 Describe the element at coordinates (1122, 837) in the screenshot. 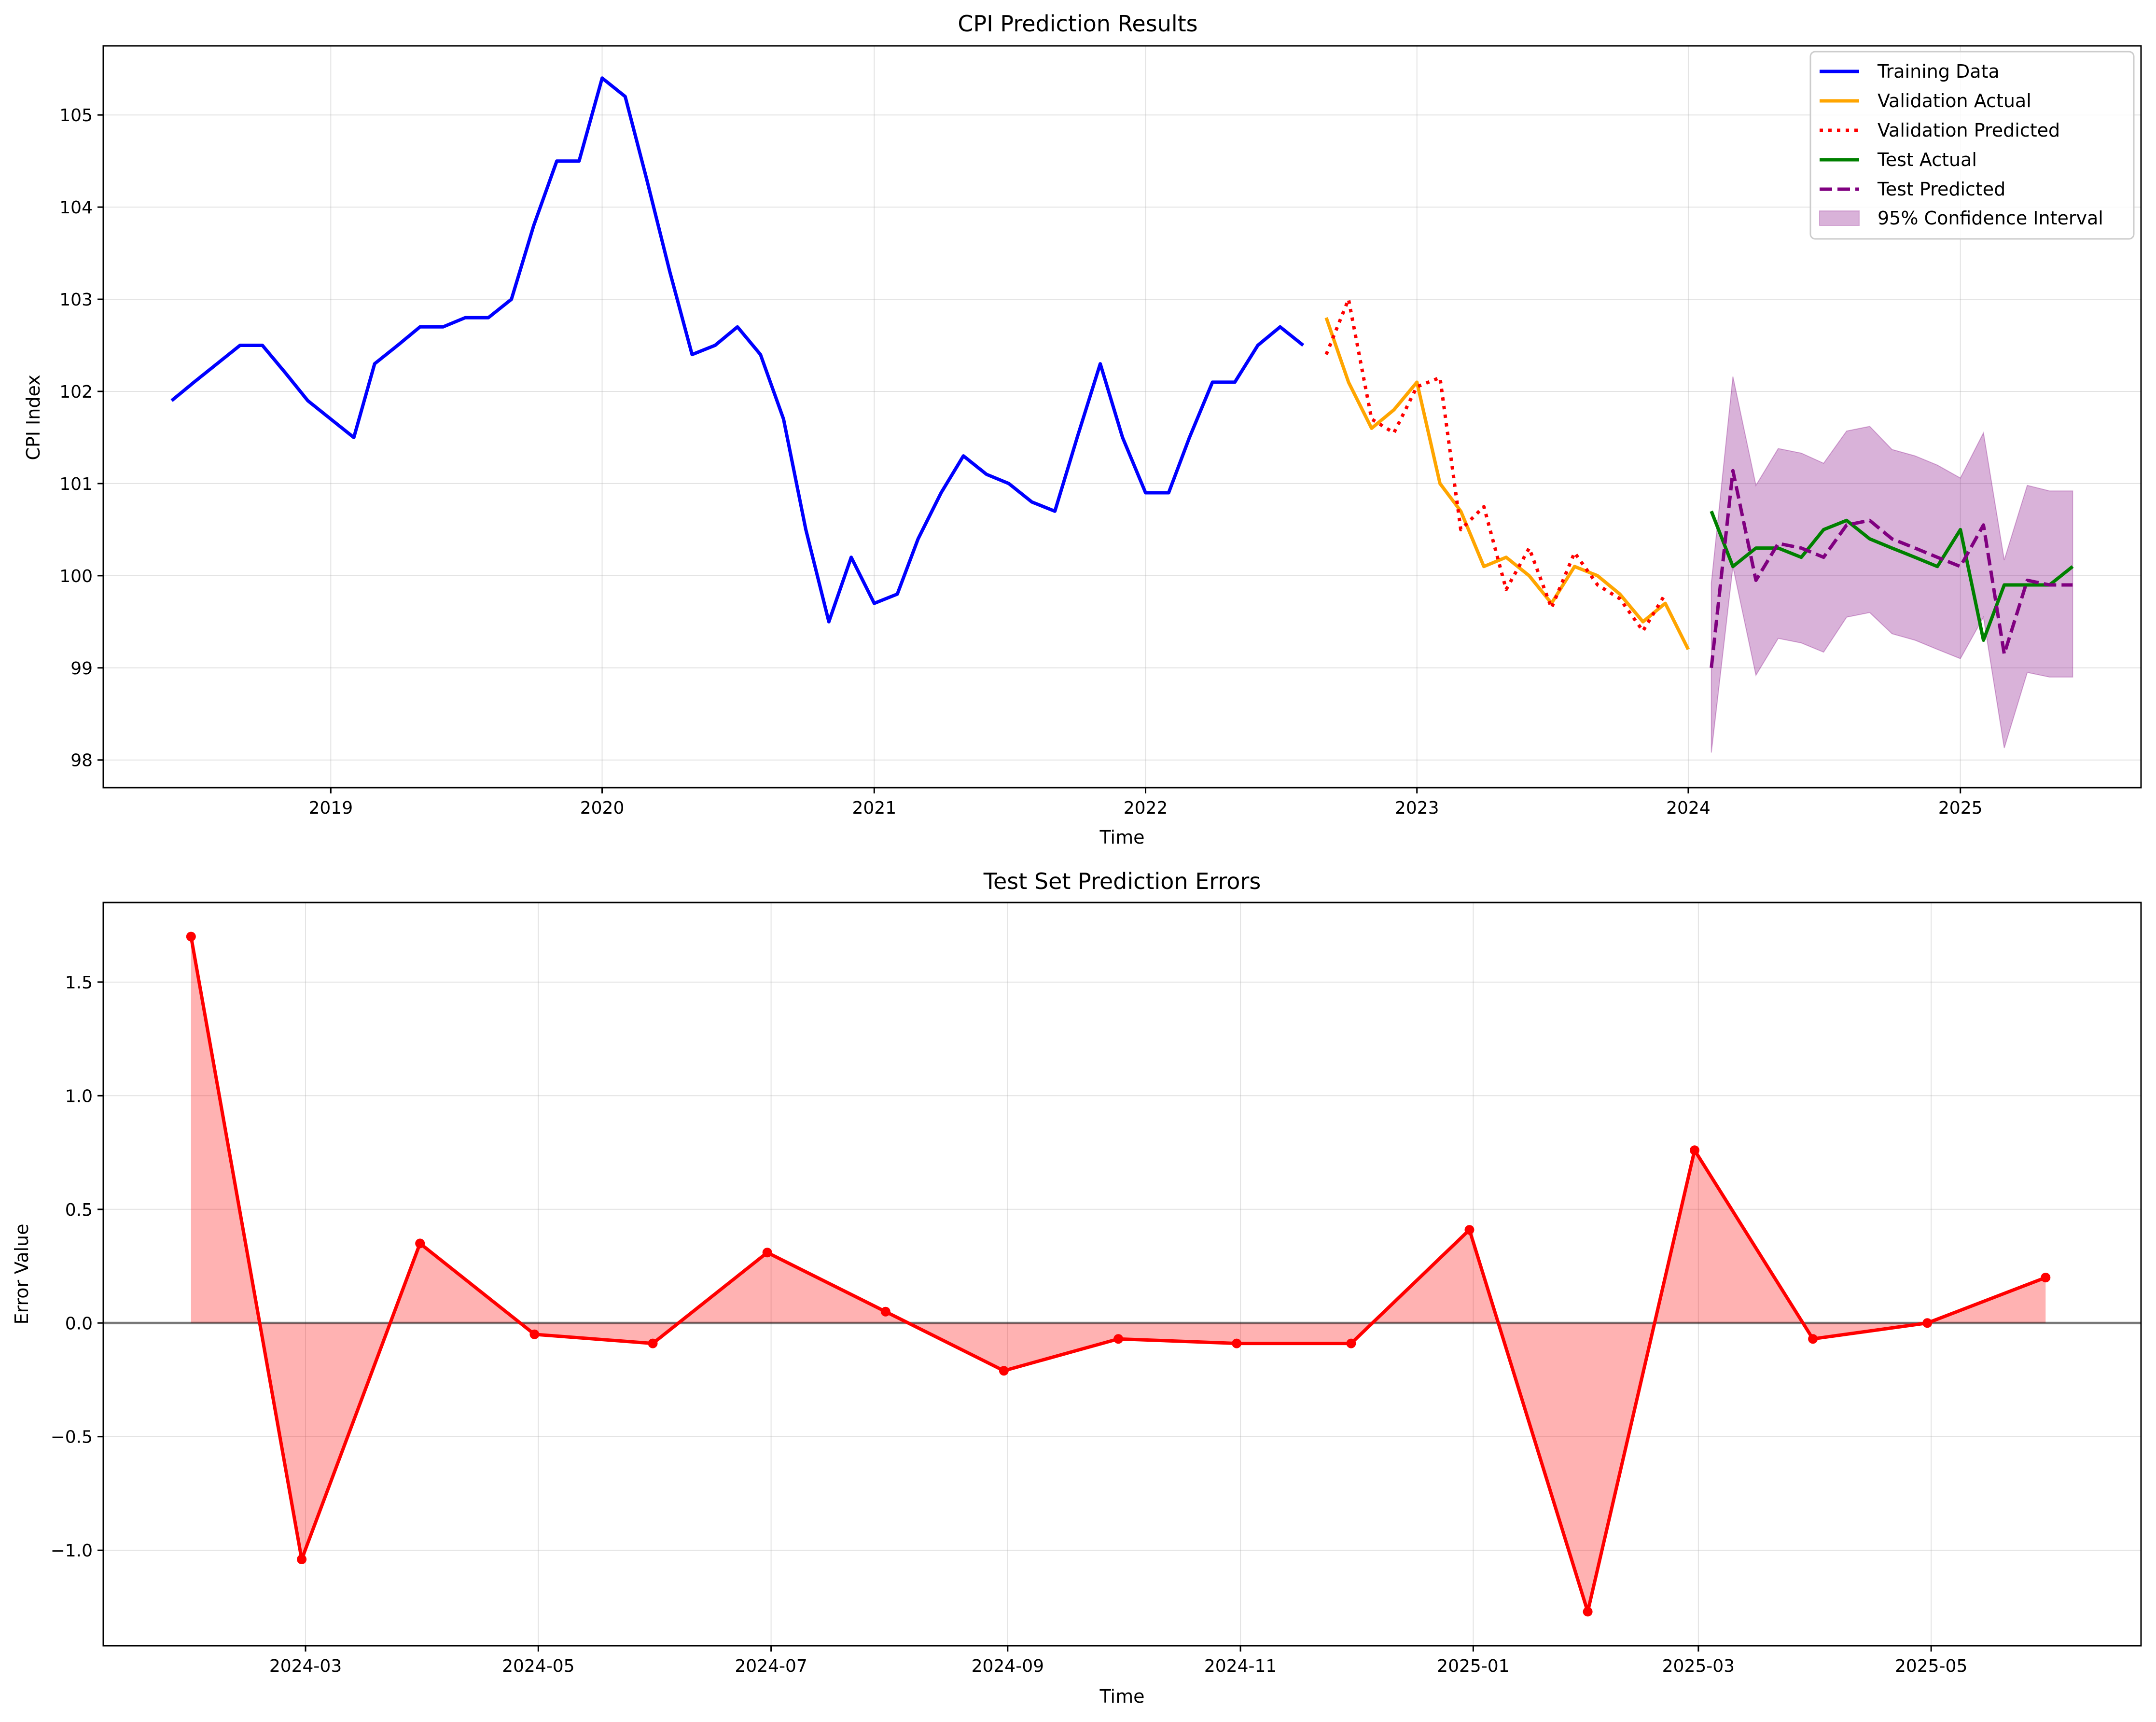

I see `cpi-chart-xlabel: Time` at that location.